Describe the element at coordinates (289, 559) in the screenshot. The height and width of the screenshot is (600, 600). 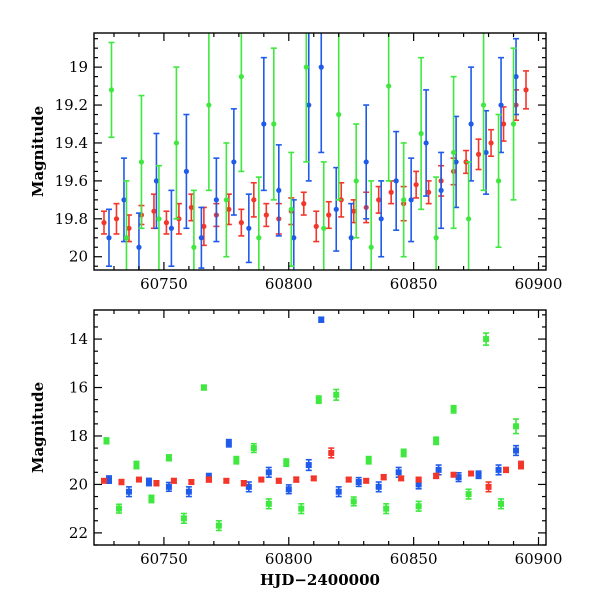
I see `x-tick-label: 60800` at that location.